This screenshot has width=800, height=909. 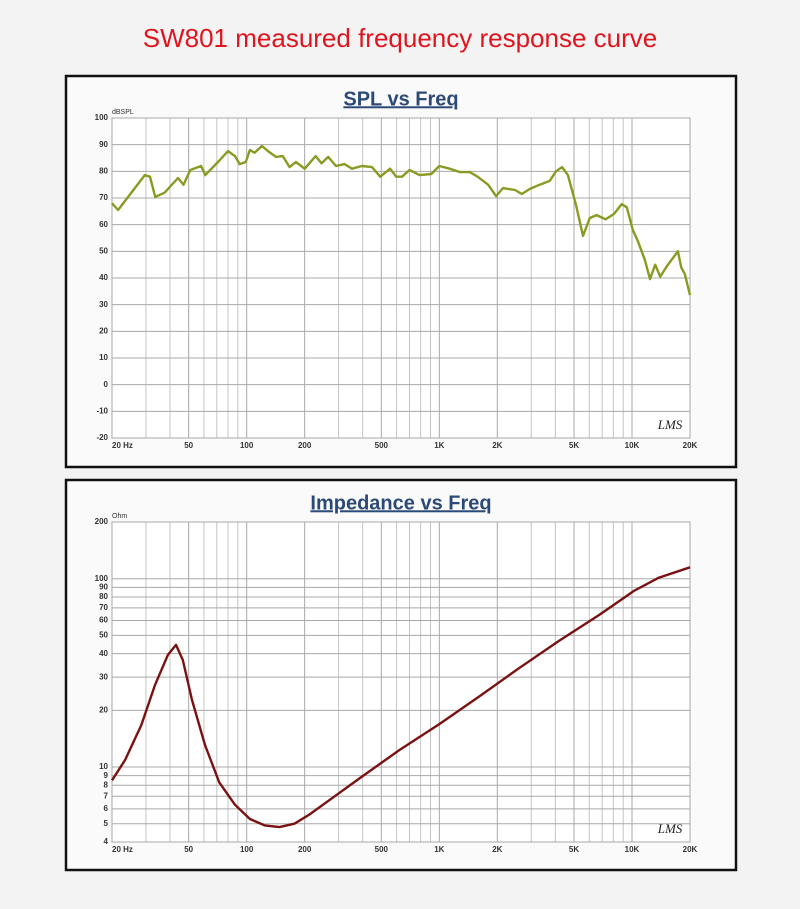 I want to click on y-tick-label: 6, so click(x=106, y=808).